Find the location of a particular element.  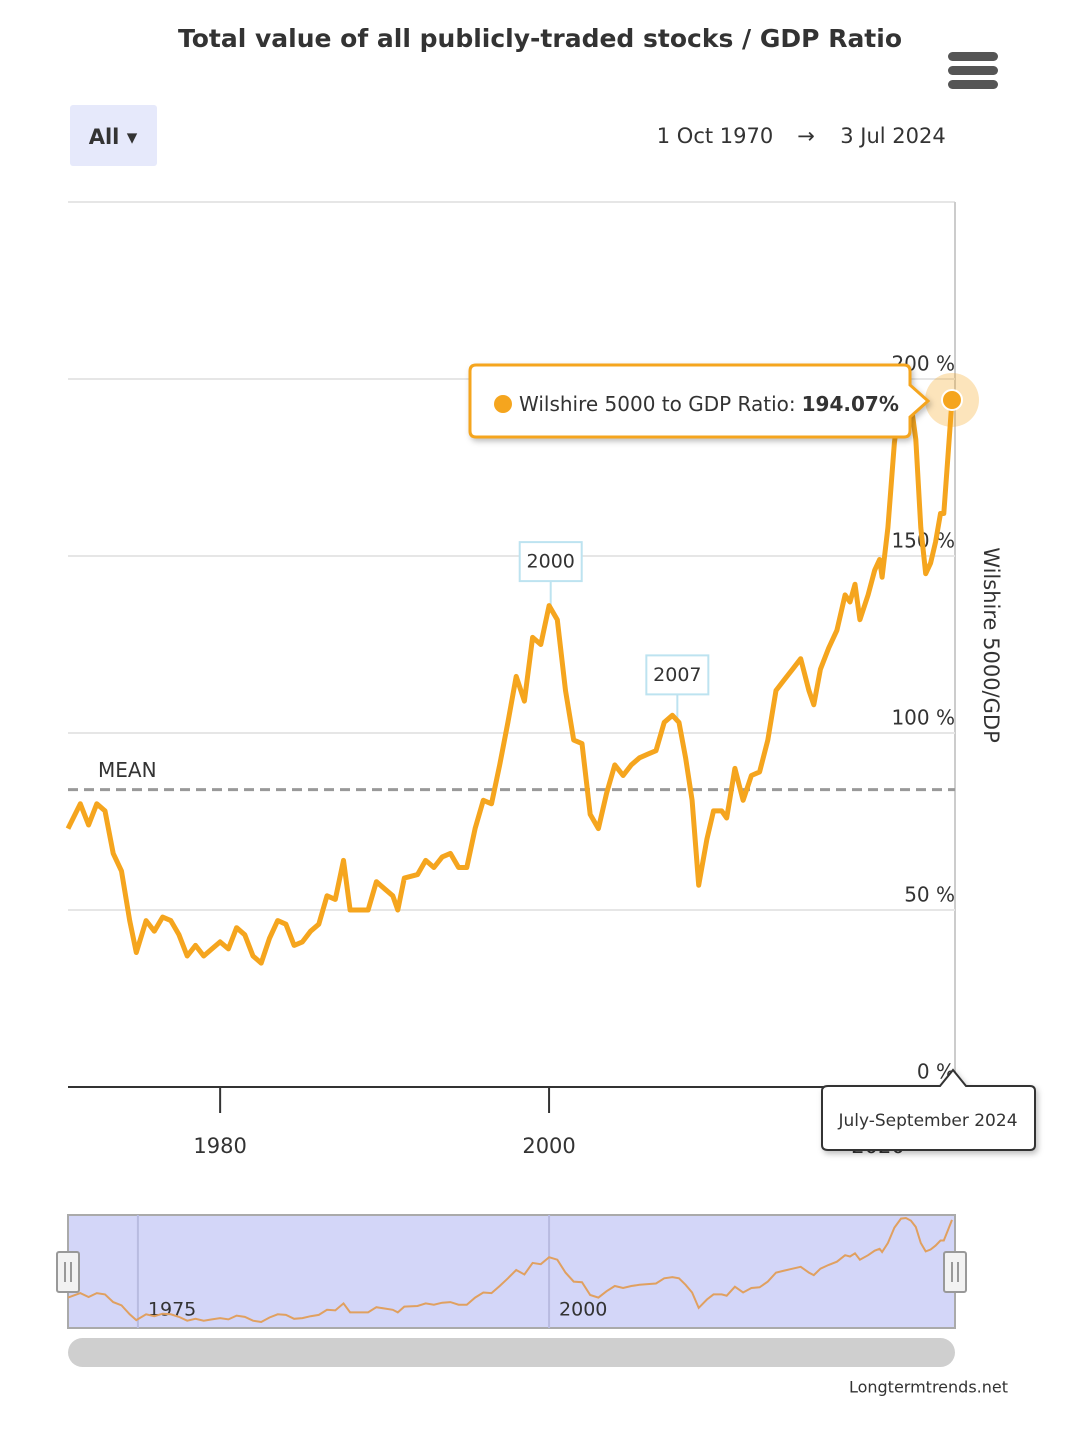

button-bg is located at coordinates (113, 135).